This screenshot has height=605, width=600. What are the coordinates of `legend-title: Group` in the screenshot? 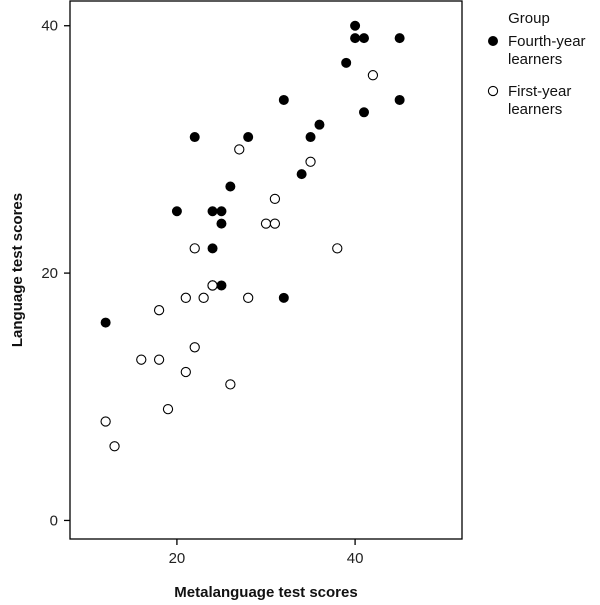 It's located at (529, 18).